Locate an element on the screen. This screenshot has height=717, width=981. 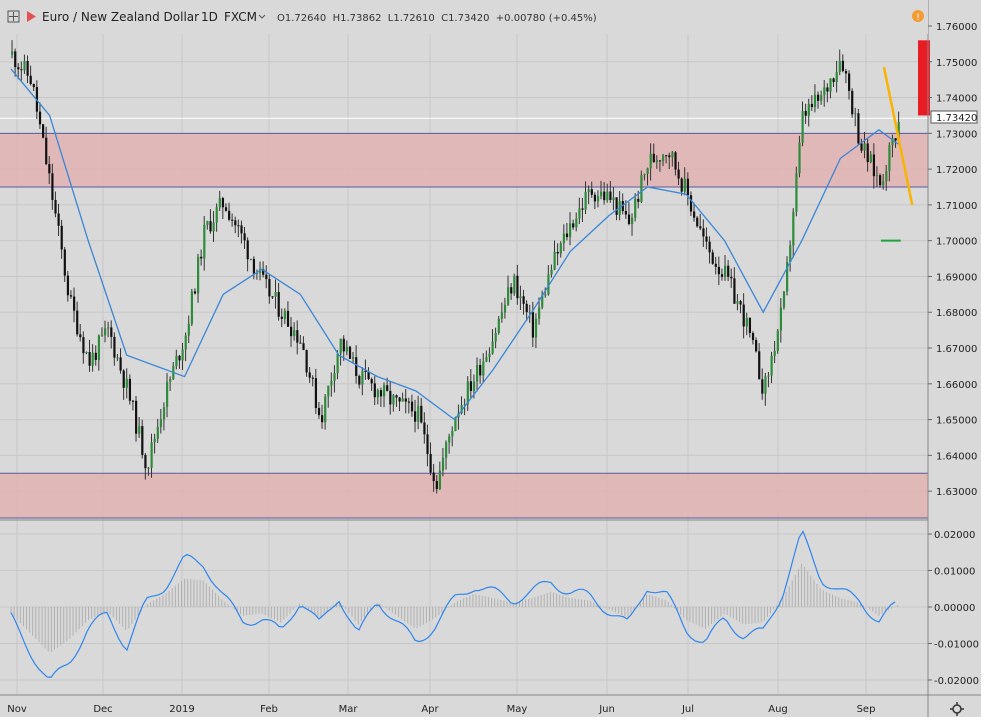
flag-icon is located at coordinates (31, 16).